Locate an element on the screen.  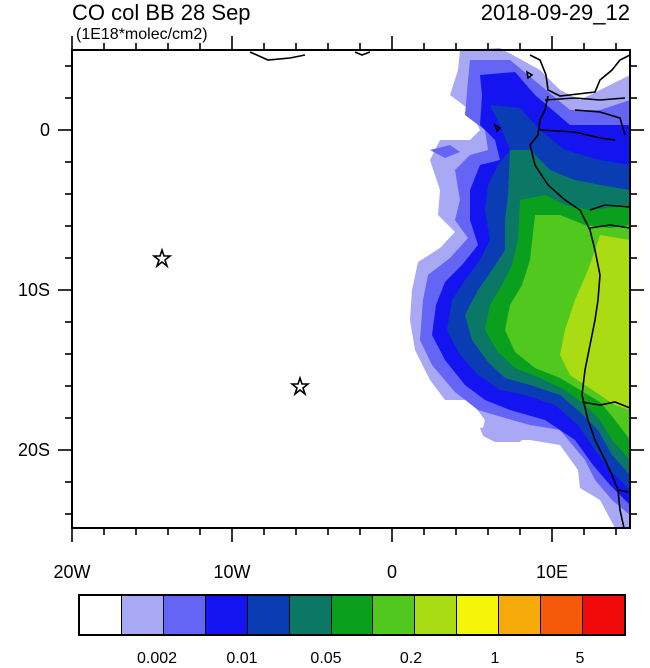
colorbar-label-1: 1 is located at coordinates (495, 658).